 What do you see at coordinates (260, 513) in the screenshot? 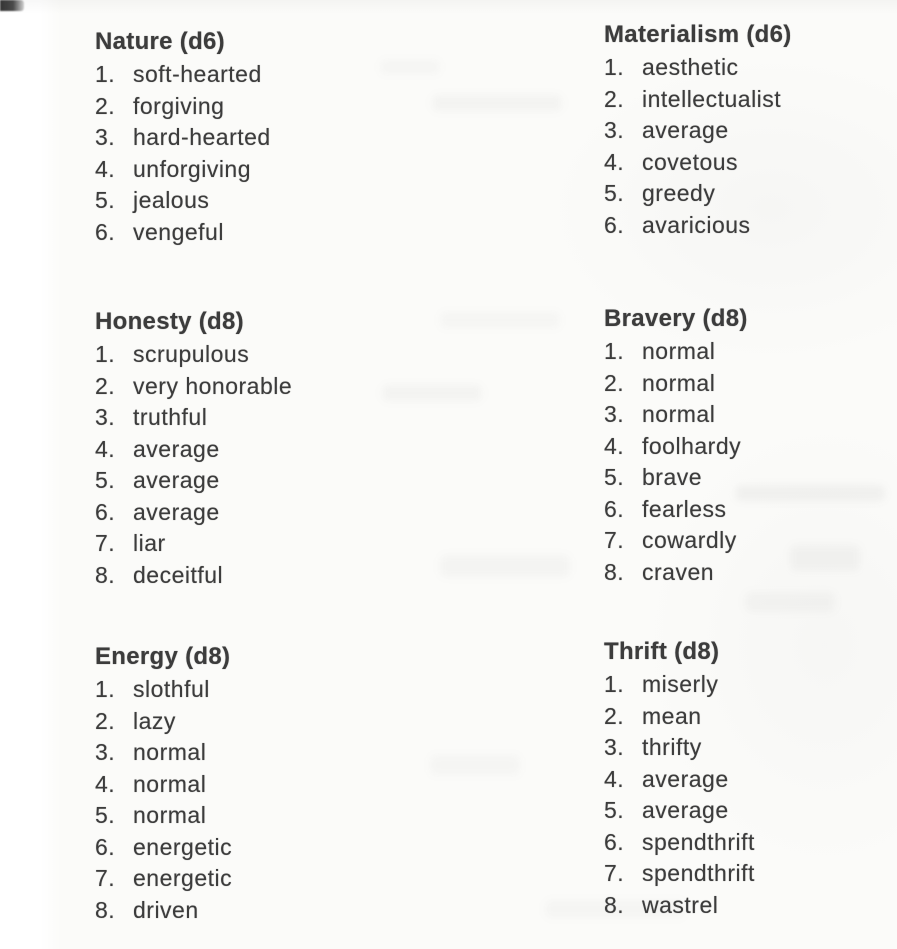
I see `trait-list-item: 6. average` at bounding box center [260, 513].